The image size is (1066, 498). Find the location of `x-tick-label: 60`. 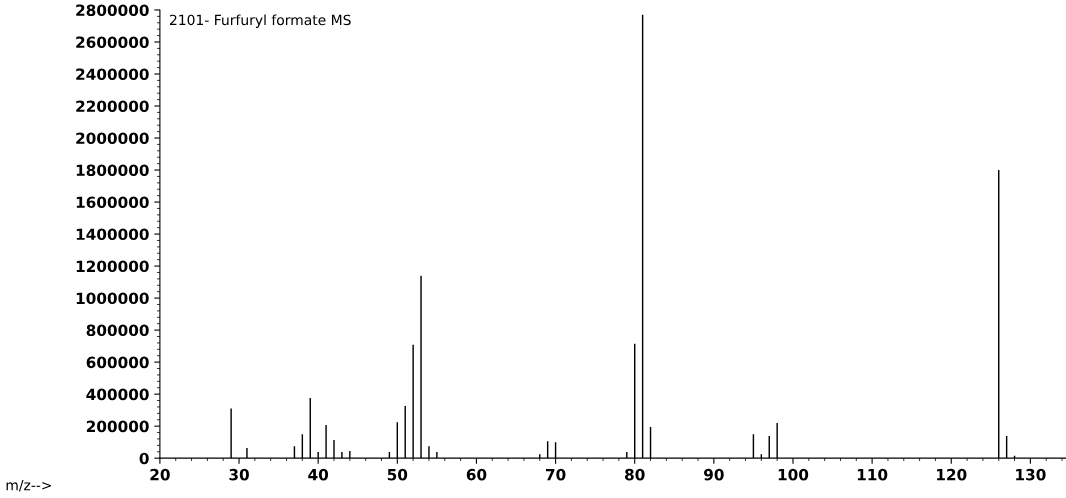

x-tick-label: 60 is located at coordinates (476, 474).